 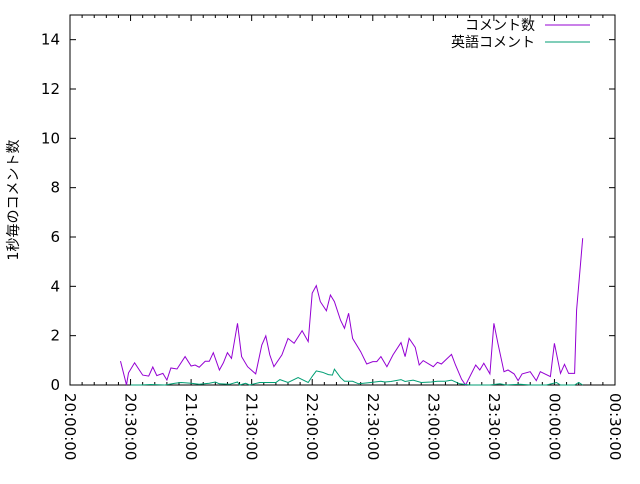 I want to click on y-tick-label: 6, so click(x=55, y=237).